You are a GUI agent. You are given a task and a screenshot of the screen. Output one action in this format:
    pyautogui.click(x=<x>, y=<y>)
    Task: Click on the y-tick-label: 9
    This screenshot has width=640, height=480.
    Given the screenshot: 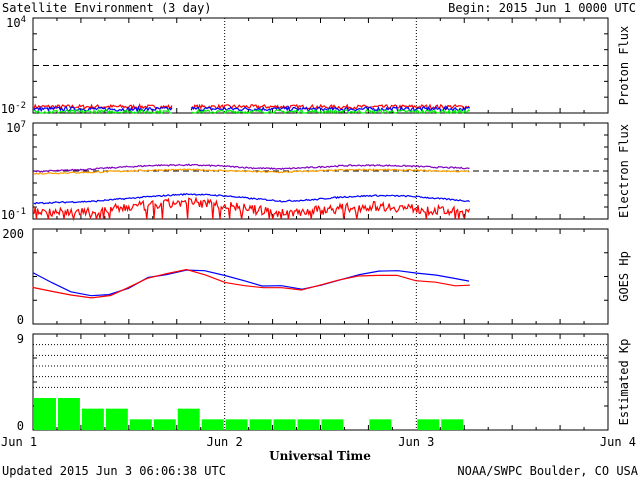 What is the action you would take?
    pyautogui.click(x=20, y=339)
    